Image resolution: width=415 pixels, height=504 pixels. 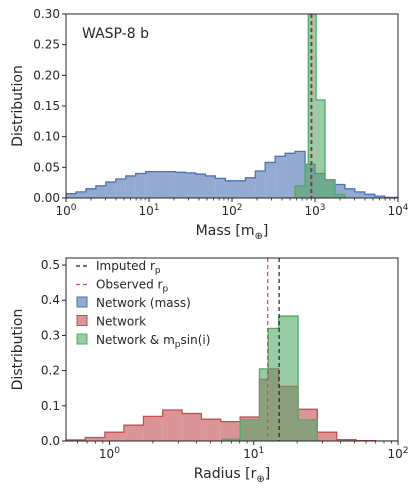 I want to click on legend-label: Imputed rp, so click(x=128, y=267).